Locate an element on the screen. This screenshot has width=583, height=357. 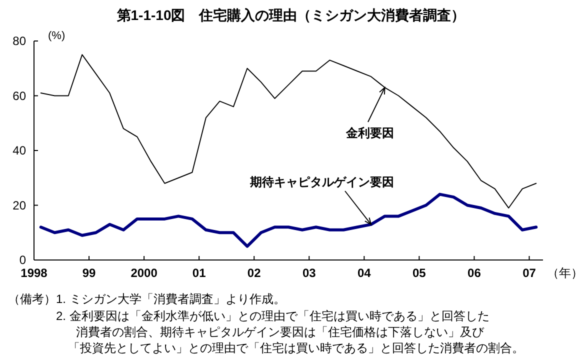
x-tick-label: 04 is located at coordinates (364, 273).